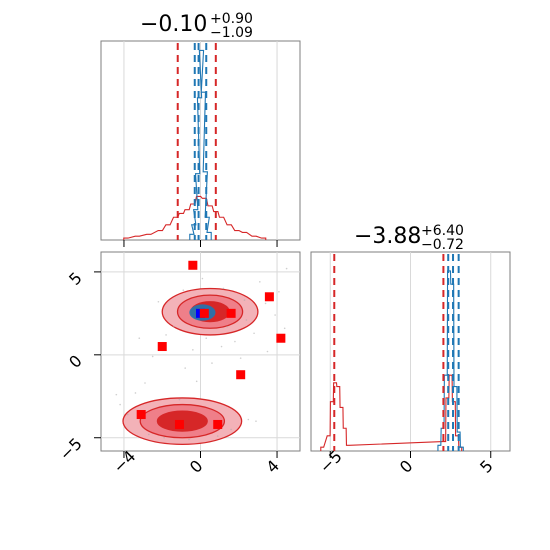  I want to click on top-left-panel, so click(200, 143).